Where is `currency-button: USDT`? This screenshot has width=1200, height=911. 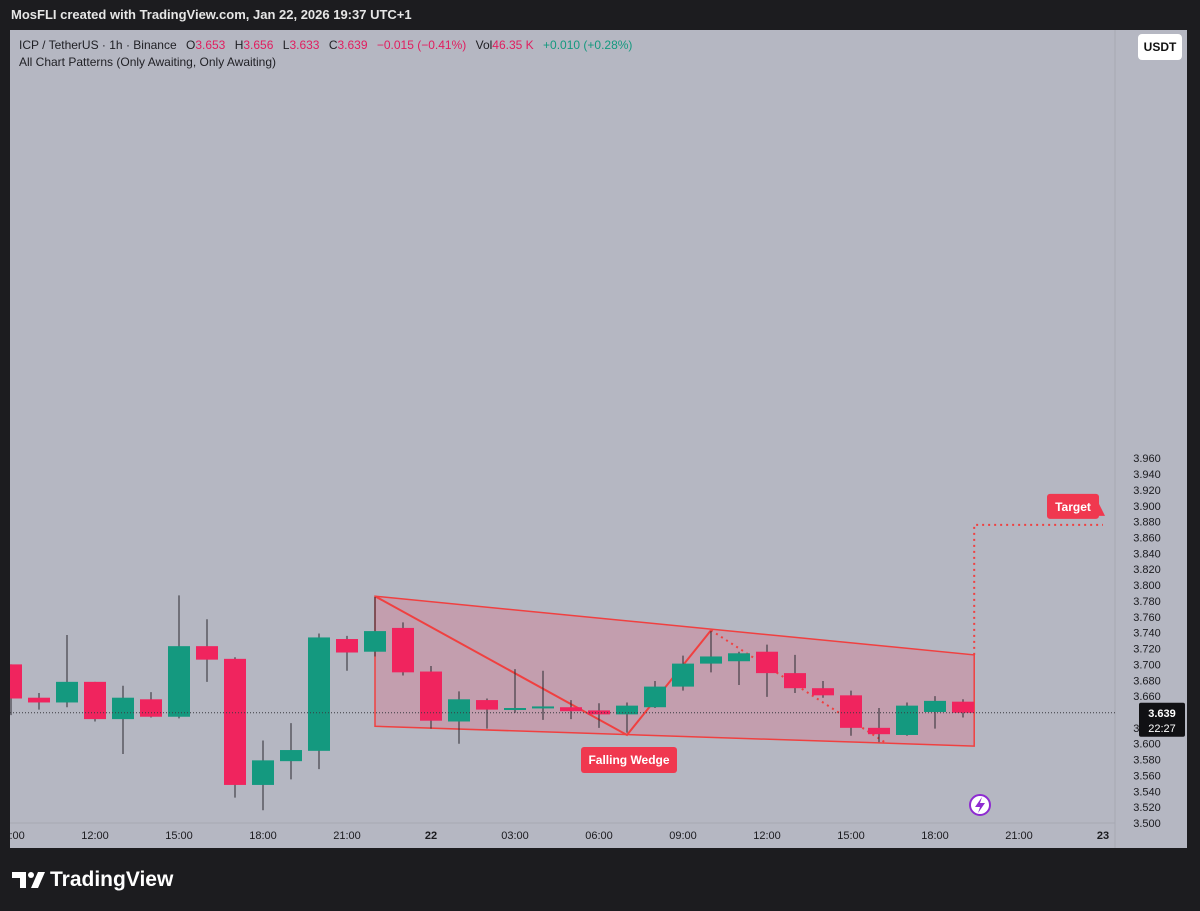 currency-button: USDT is located at coordinates (1160, 47).